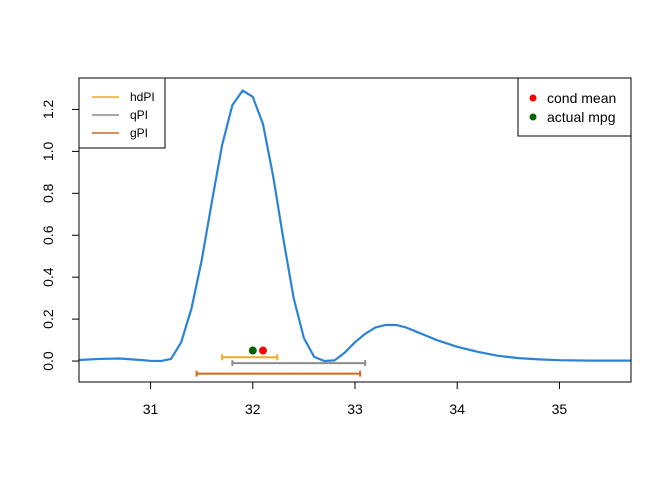  Describe the element at coordinates (48, 319) in the screenshot. I see `y-tick-label: 0.2` at that location.